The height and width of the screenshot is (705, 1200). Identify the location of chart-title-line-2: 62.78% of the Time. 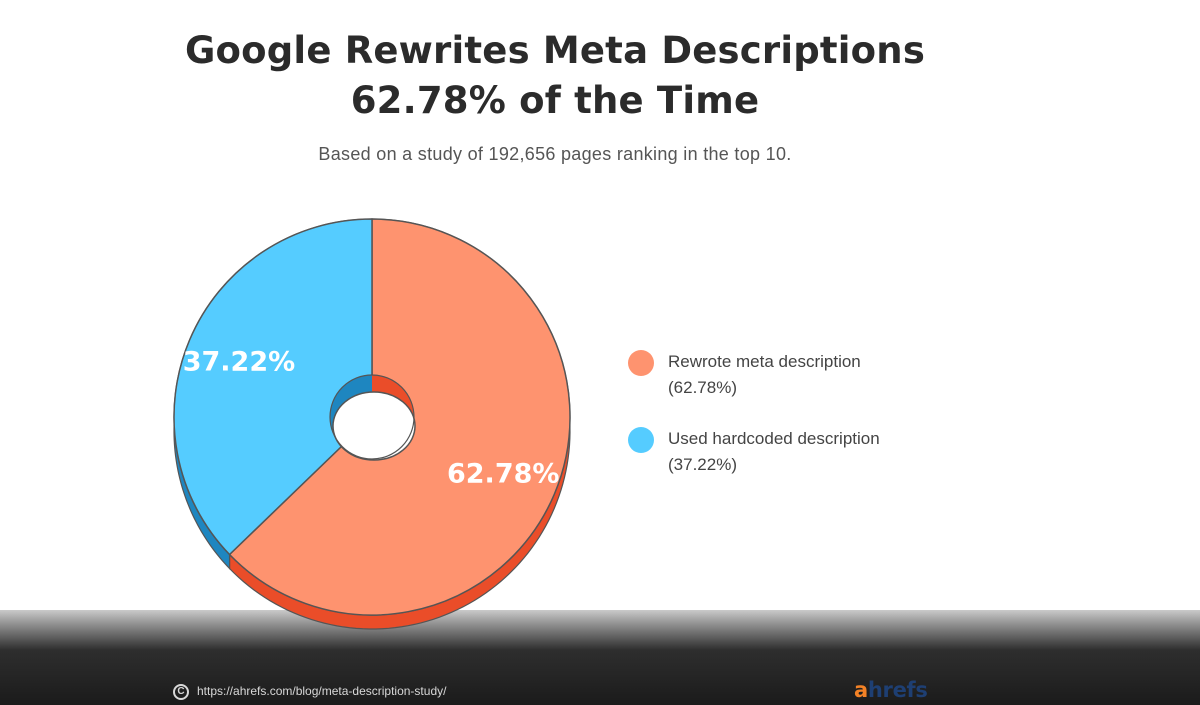
(555, 100).